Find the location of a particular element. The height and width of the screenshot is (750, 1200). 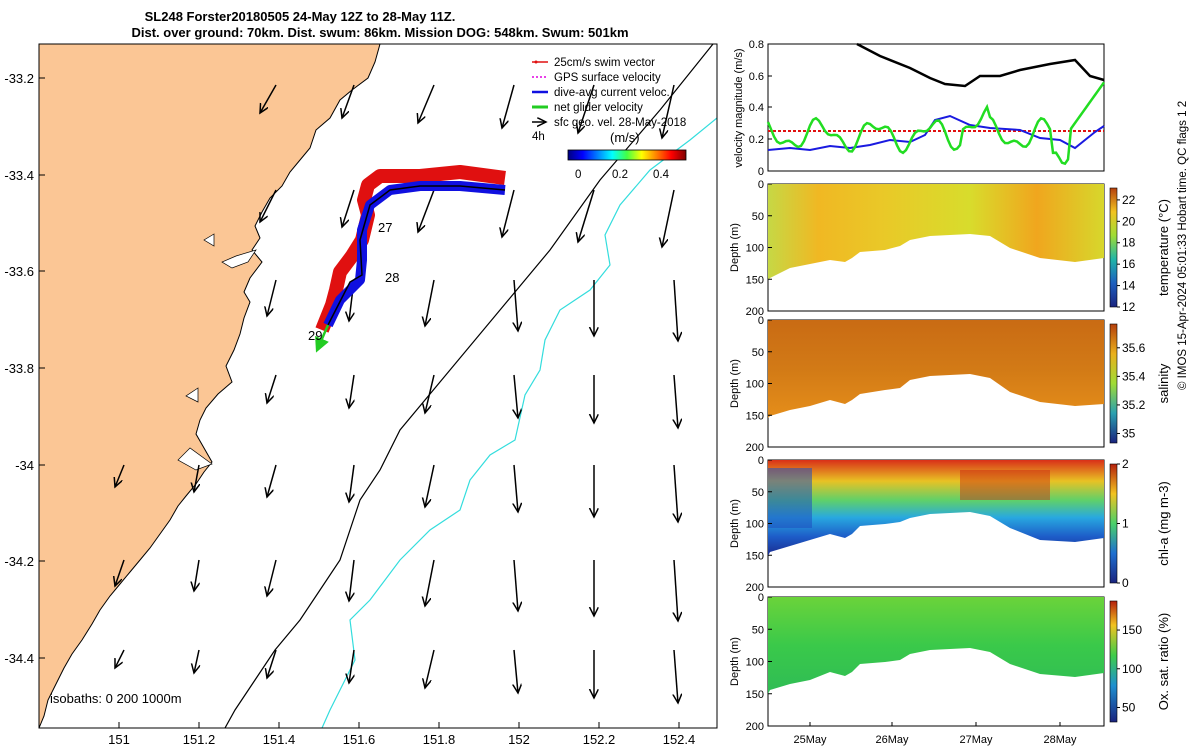

velocity-ytick: 0.2 is located at coordinates (756, 140).